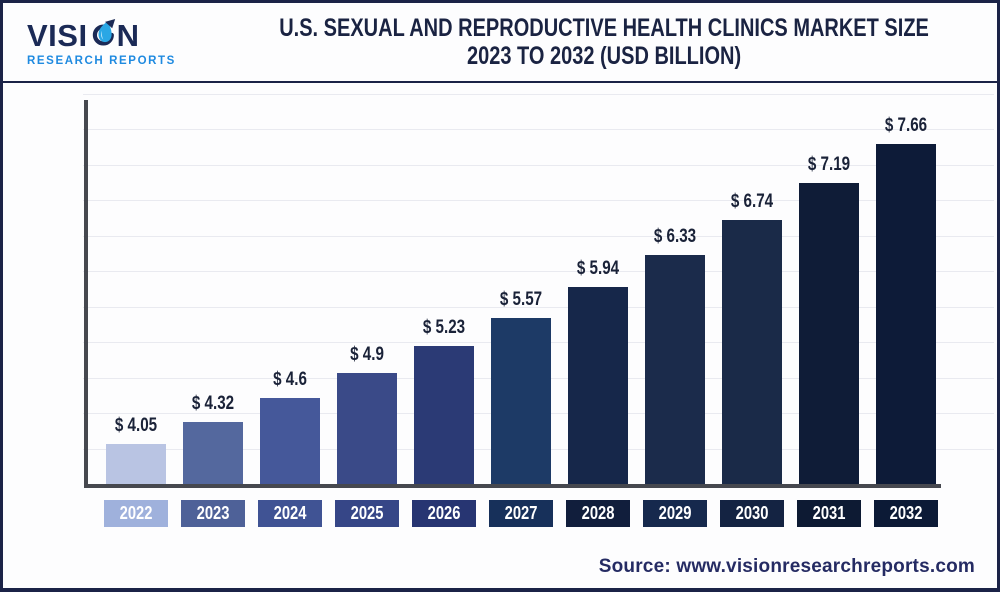 The image size is (1000, 592). I want to click on source-attribution: Source: www.visionresearchreports.com, so click(786, 566).